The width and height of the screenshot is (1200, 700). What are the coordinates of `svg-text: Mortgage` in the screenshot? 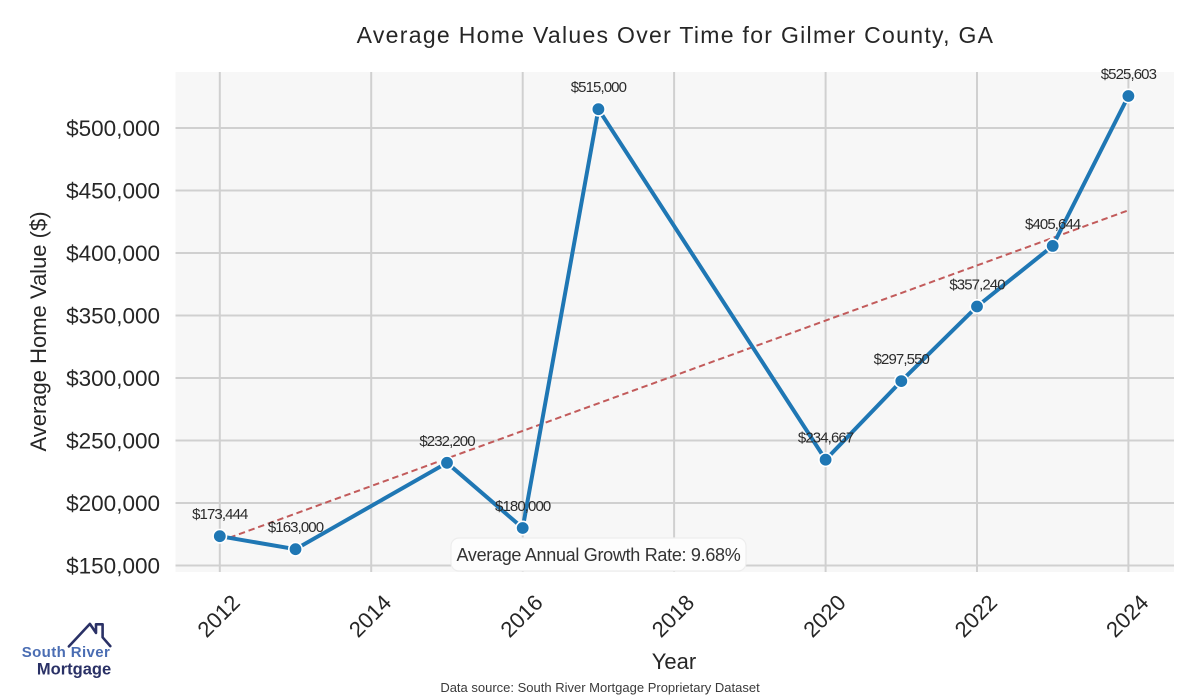 It's located at (74, 670).